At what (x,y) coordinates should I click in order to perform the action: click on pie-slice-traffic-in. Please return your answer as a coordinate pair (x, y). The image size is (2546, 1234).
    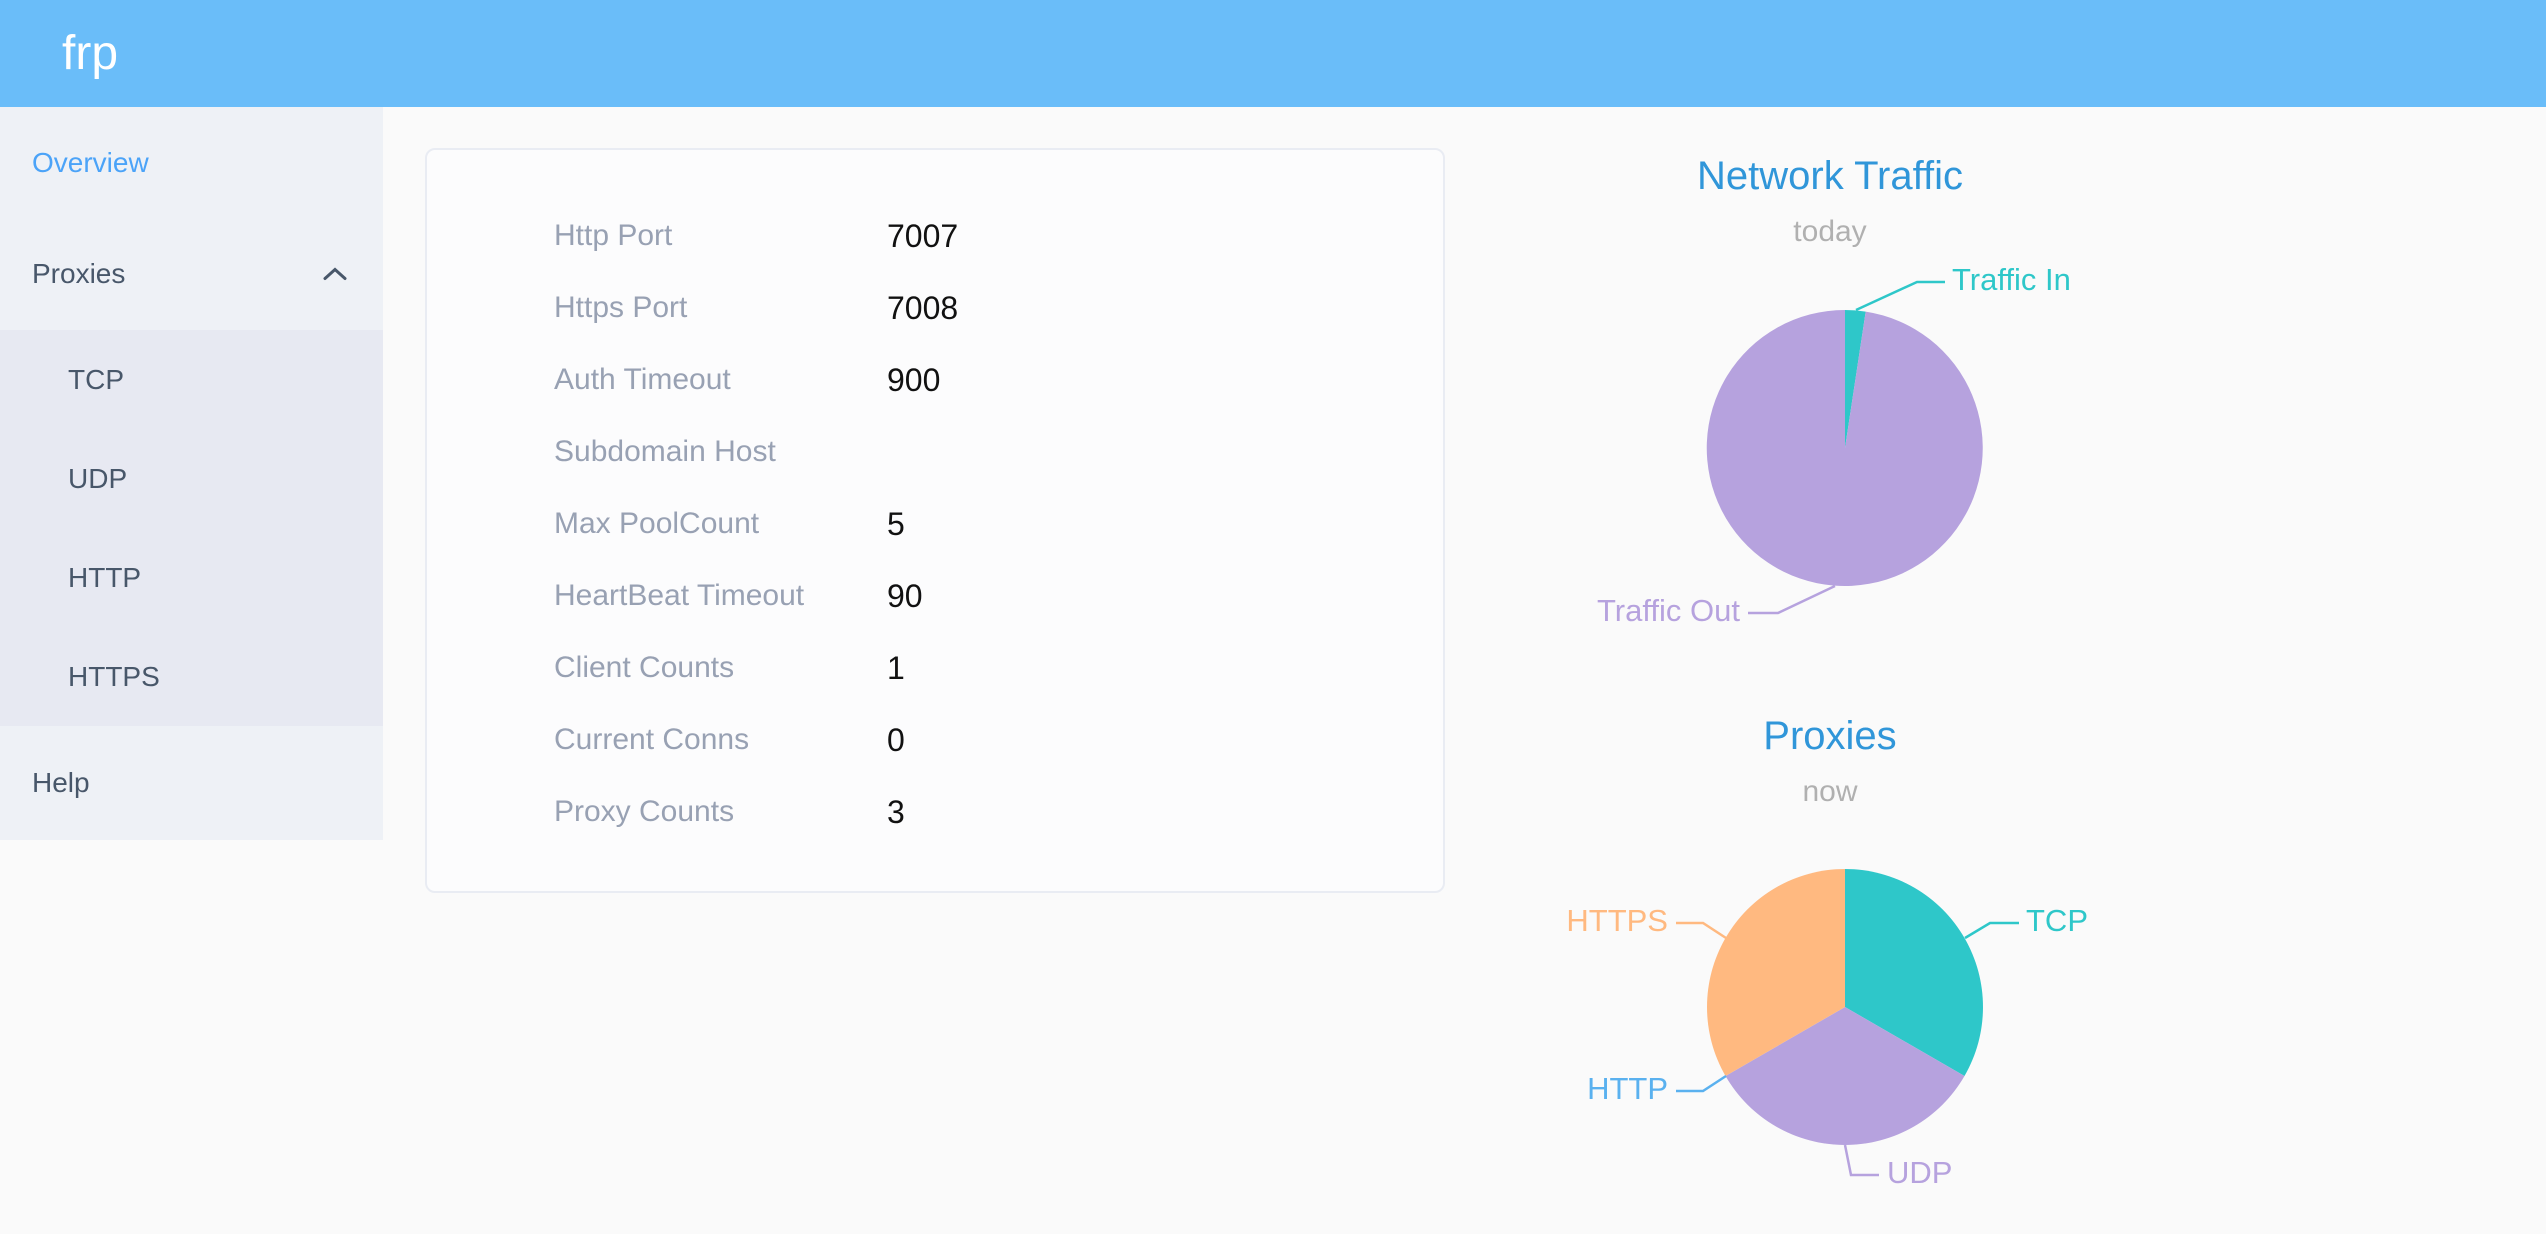
    Looking at the image, I should click on (1855, 379).